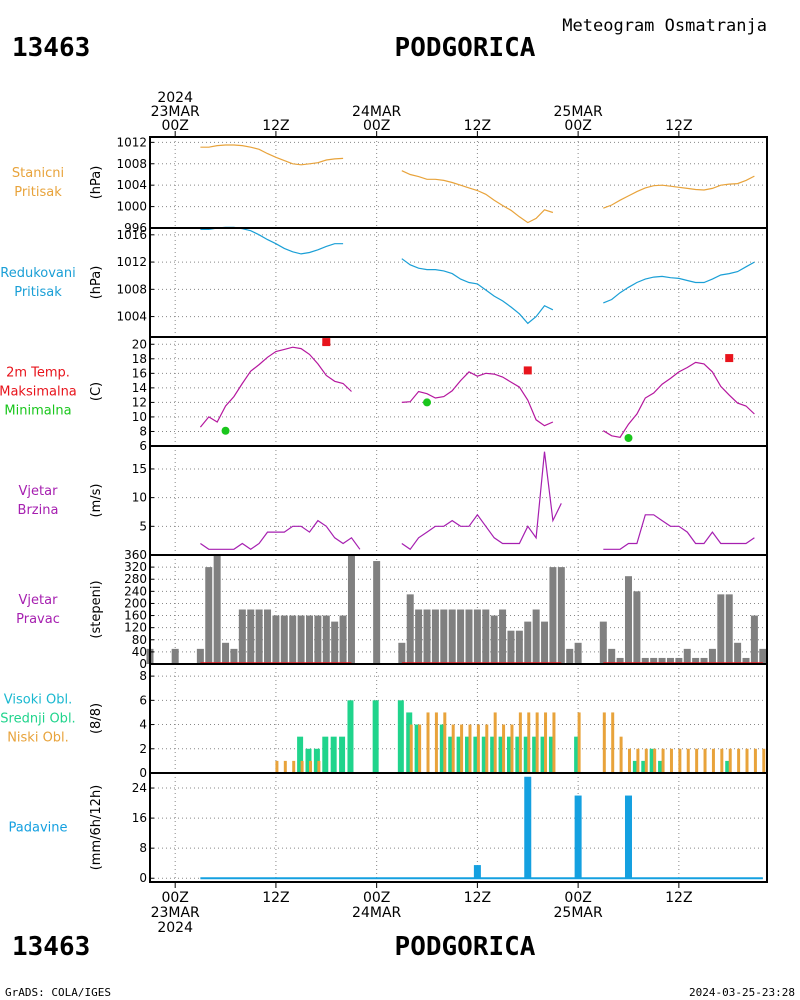 This screenshot has height=1000, width=800. What do you see at coordinates (135, 555) in the screenshot?
I see `y-tick-label: 360` at bounding box center [135, 555].